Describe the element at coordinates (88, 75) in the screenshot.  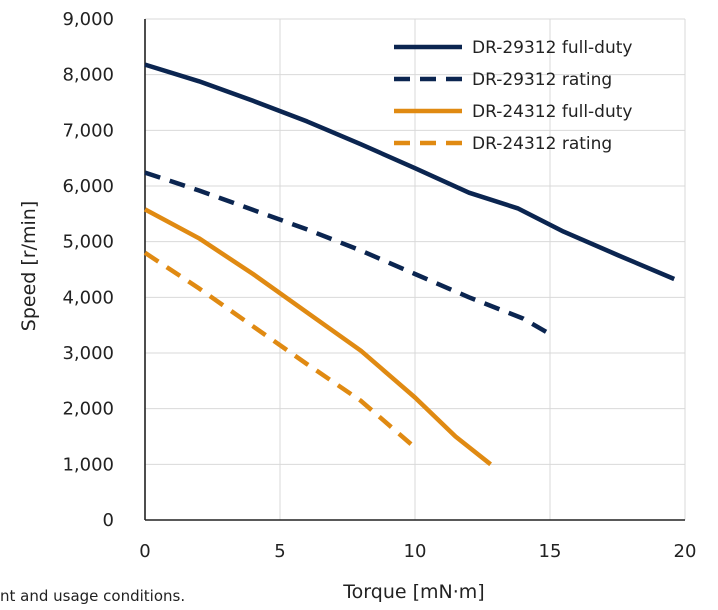
I see `y-tick-label: 8,000` at that location.